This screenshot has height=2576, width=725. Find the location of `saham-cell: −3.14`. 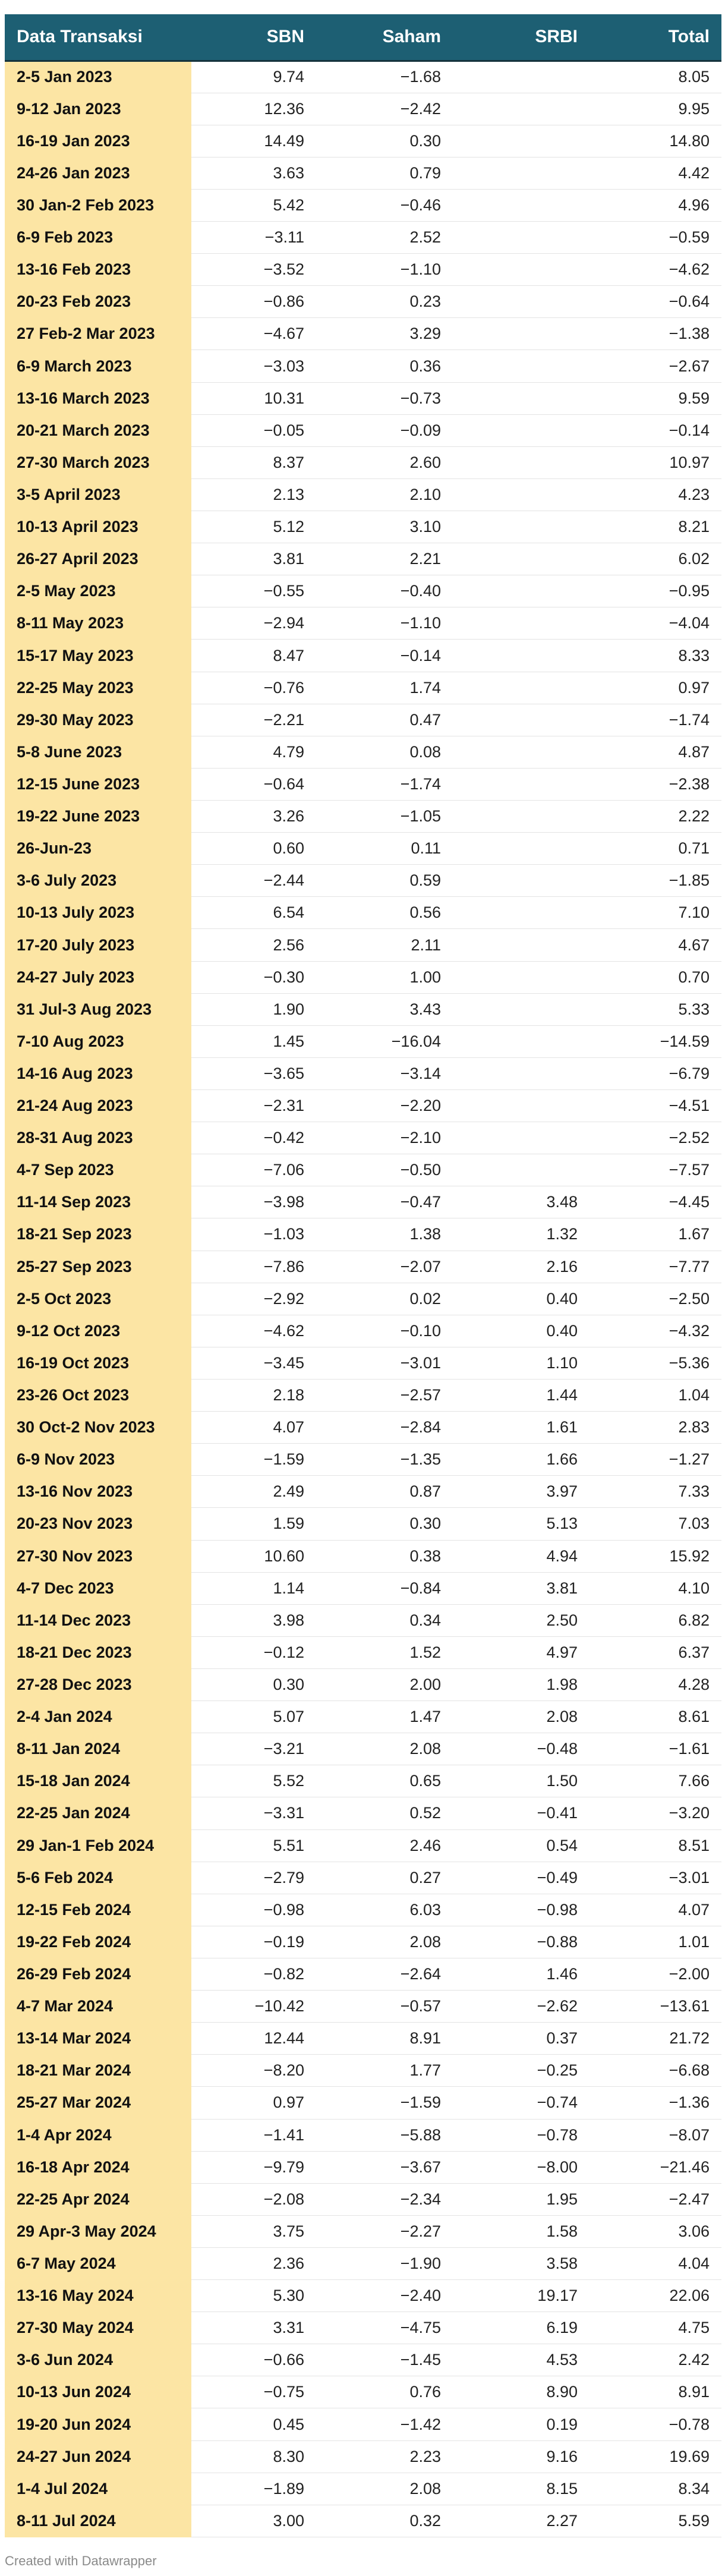

saham-cell: −3.14 is located at coordinates (385, 1074).